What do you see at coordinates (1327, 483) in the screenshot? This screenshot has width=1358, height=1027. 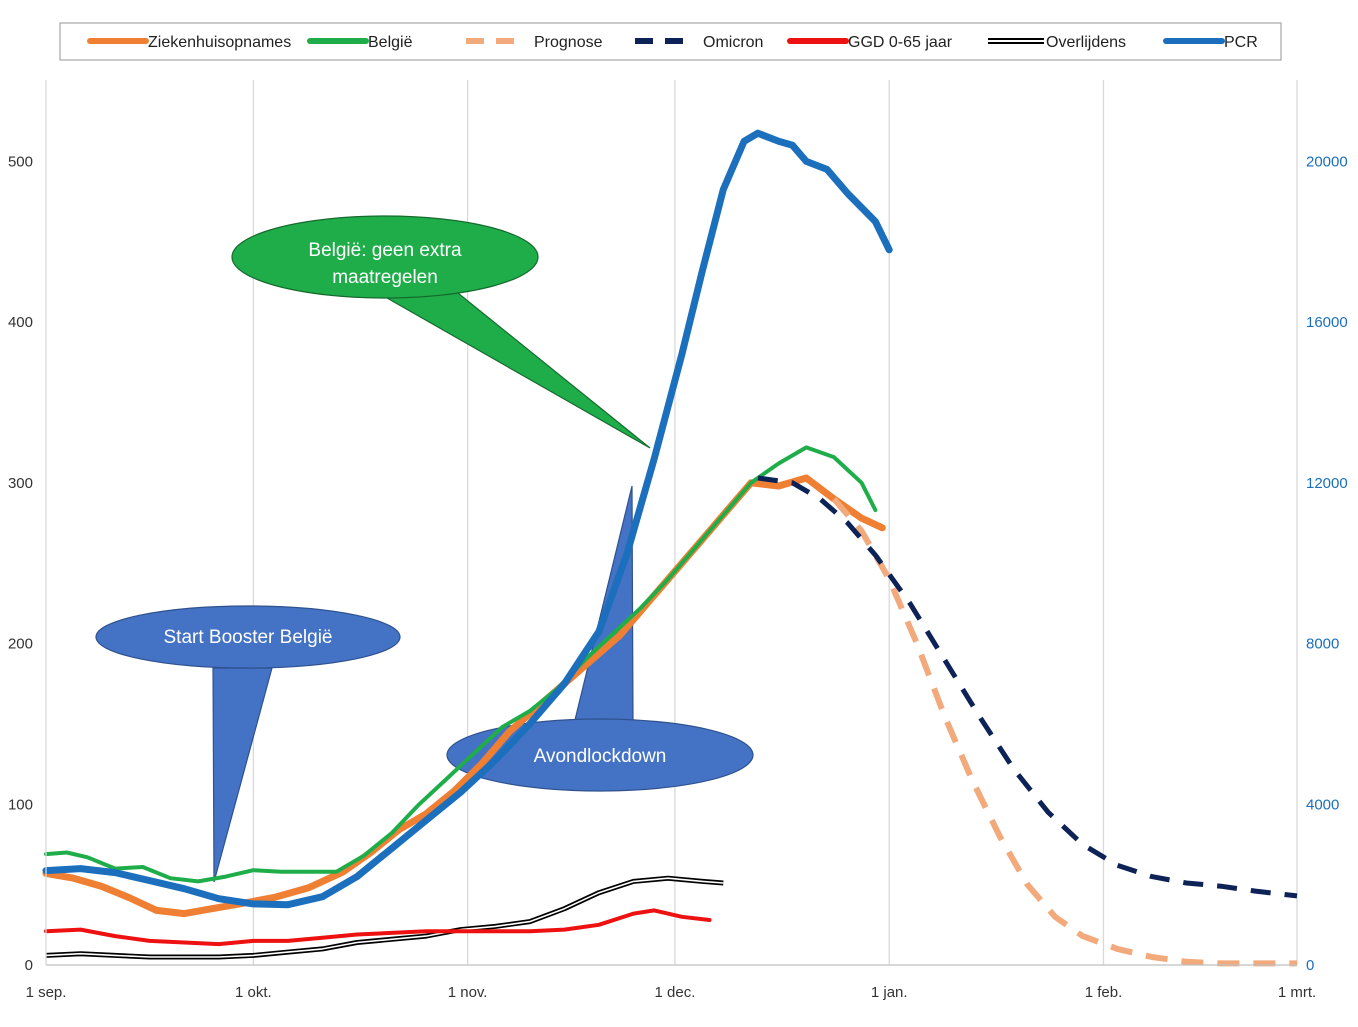 I see `y-right-tick-label: 12000` at bounding box center [1327, 483].